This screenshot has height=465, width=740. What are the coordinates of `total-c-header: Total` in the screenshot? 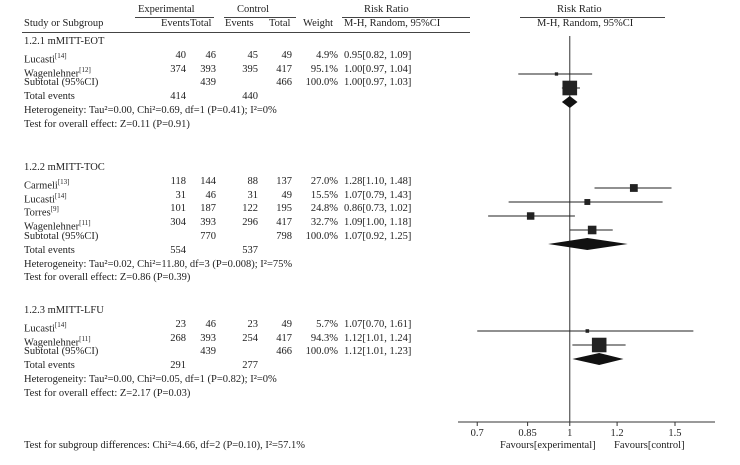 It's located at (280, 23).